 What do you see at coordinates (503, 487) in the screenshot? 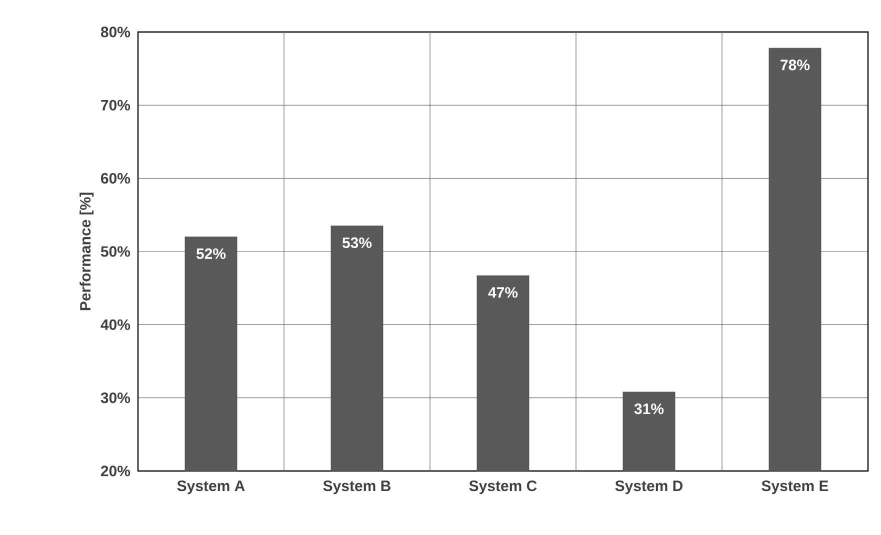
I see `x-tick-label: System C` at bounding box center [503, 487].